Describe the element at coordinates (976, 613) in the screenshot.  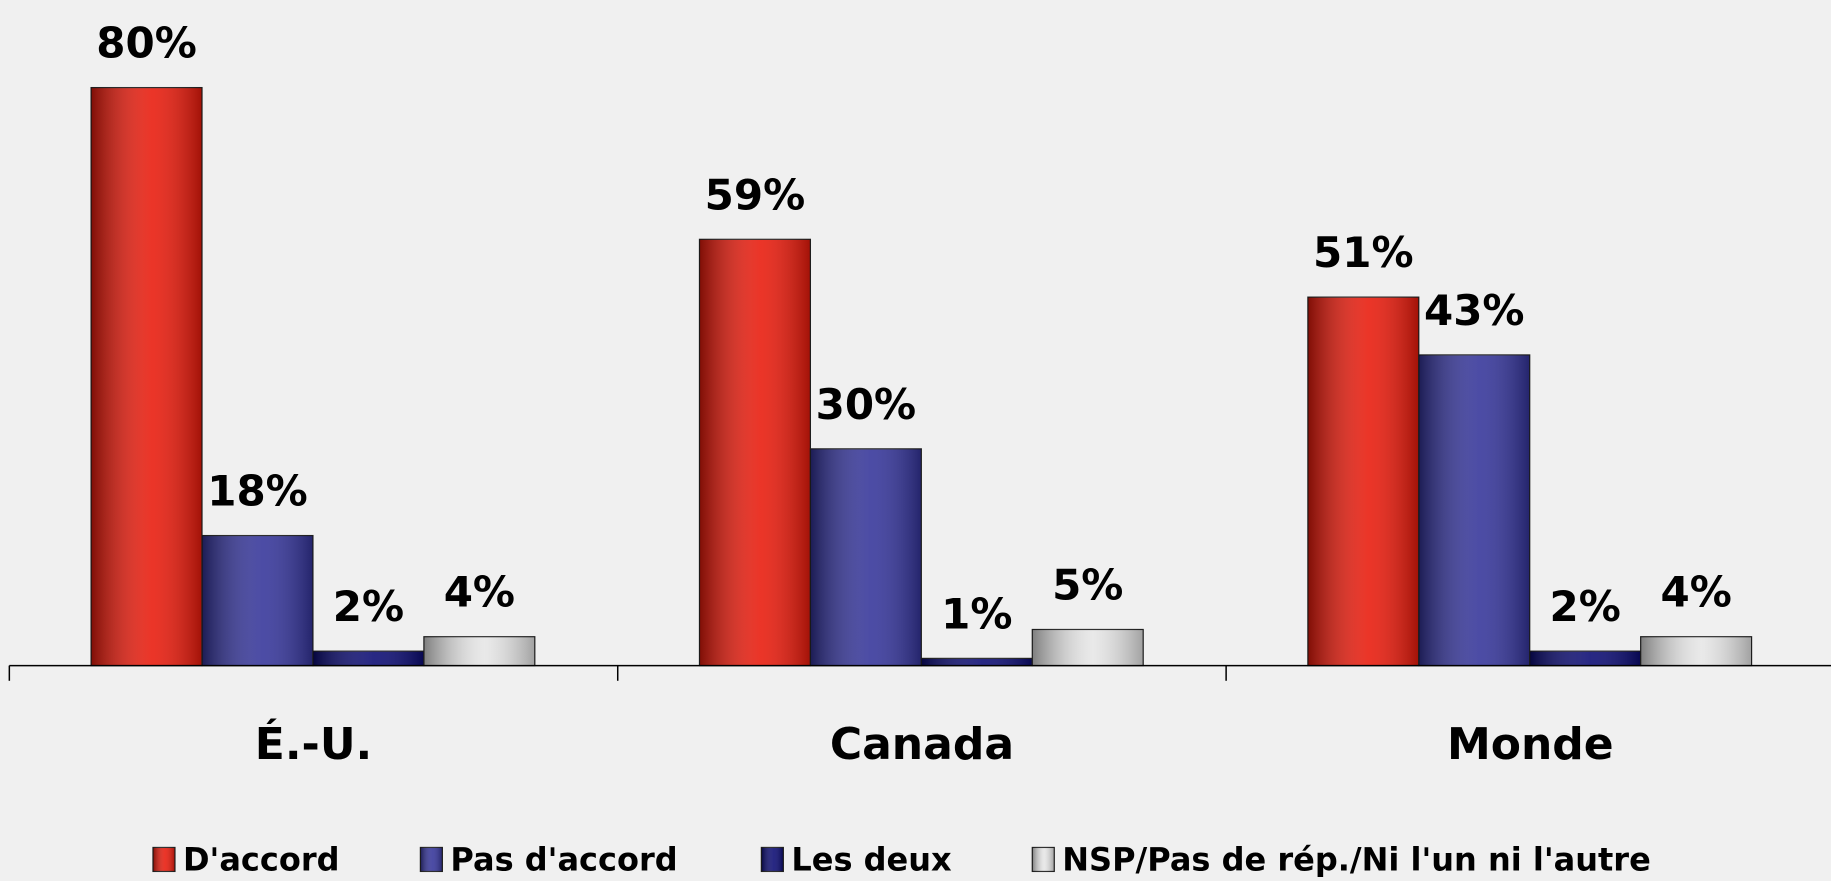
I see `value-label: 1%` at that location.